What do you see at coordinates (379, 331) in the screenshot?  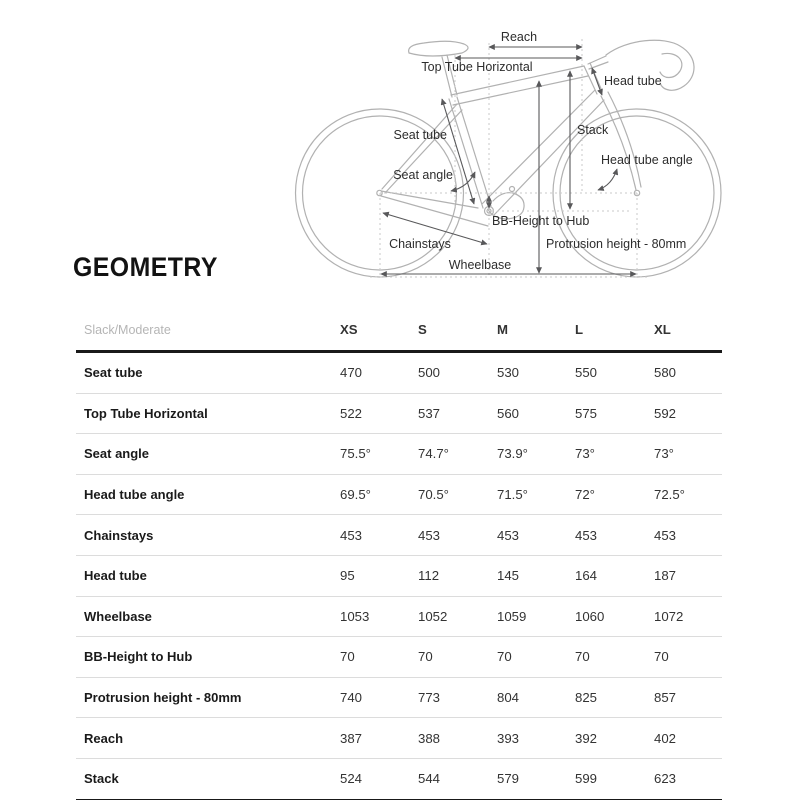 I see `size-header: XS` at bounding box center [379, 331].